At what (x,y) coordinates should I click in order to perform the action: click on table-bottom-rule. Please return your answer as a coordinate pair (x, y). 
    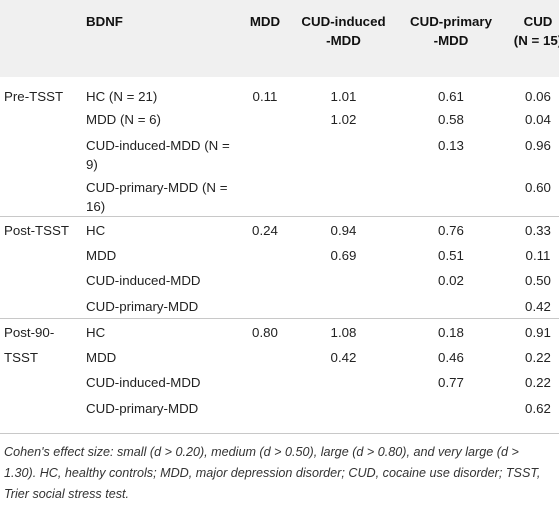
    Looking at the image, I should click on (279, 433).